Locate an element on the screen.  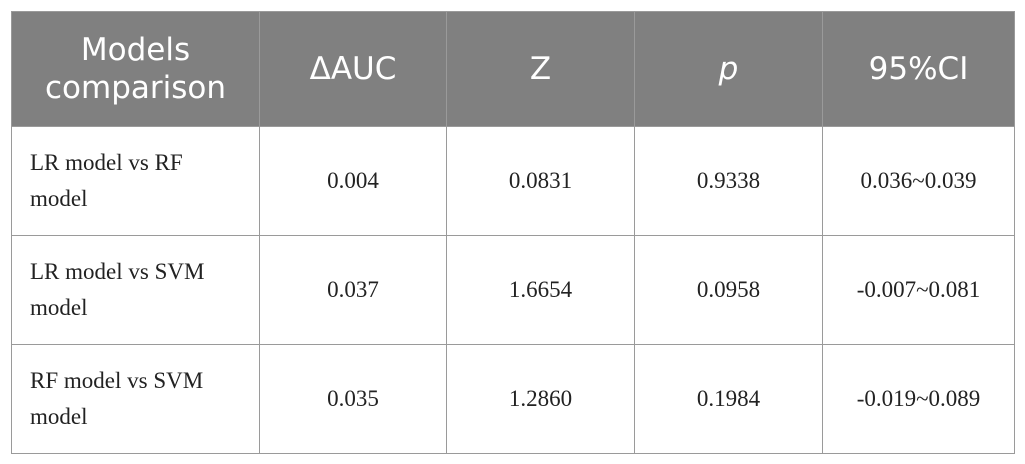
header-cell: Models comparison is located at coordinates (135, 69).